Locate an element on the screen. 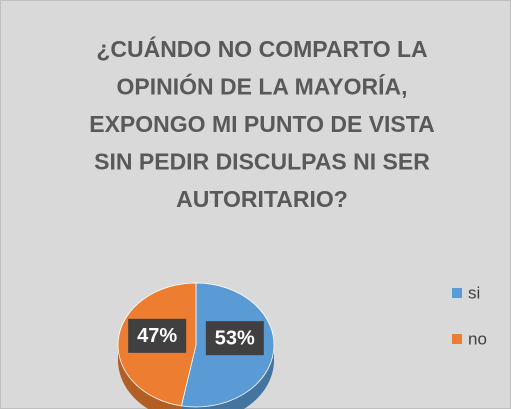  data-label: 53% is located at coordinates (235, 338).